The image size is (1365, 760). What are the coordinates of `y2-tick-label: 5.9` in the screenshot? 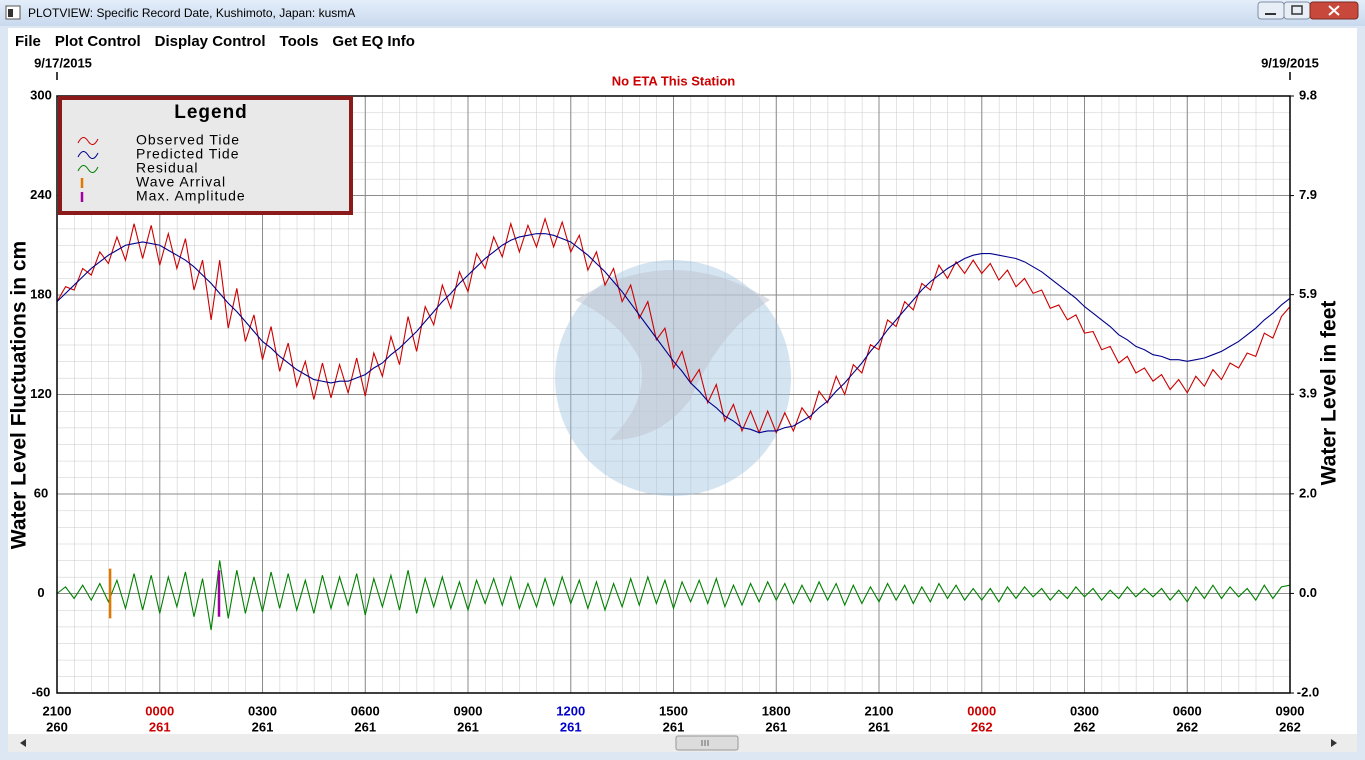 It's located at (1308, 293).